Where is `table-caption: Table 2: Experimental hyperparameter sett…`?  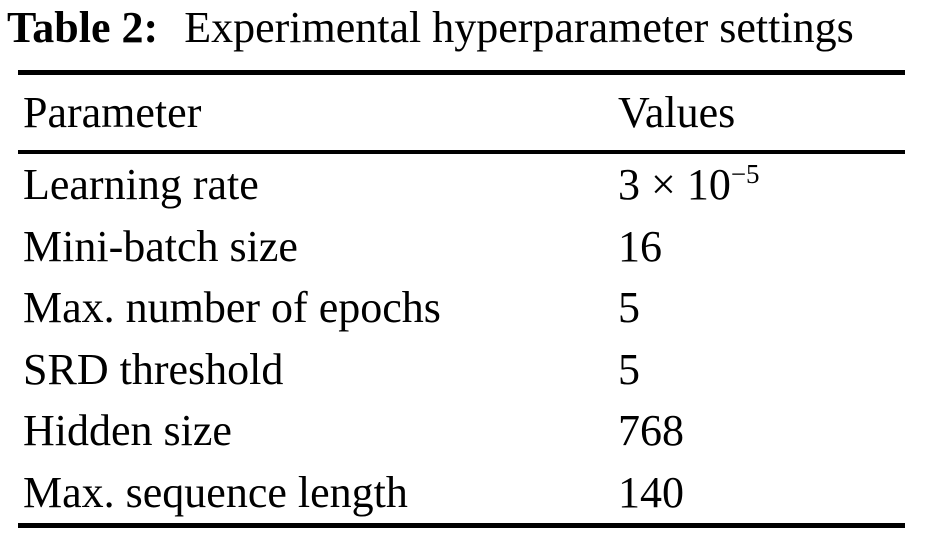
table-caption: Table 2: Experimental hyperparameter sett… is located at coordinates (462, 35).